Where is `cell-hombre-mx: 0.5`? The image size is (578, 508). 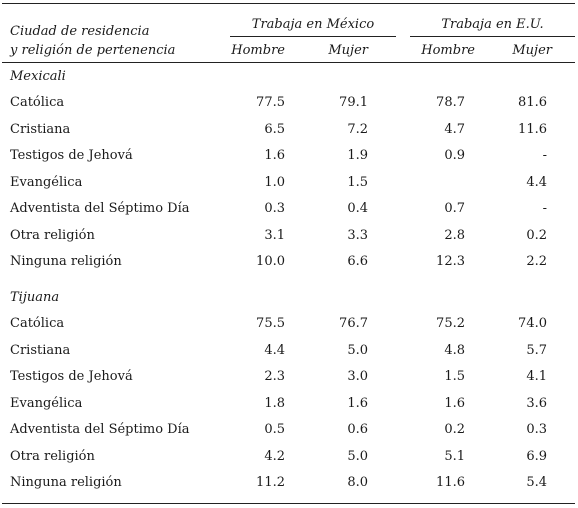 cell-hombre-mx: 0.5 is located at coordinates (274, 429).